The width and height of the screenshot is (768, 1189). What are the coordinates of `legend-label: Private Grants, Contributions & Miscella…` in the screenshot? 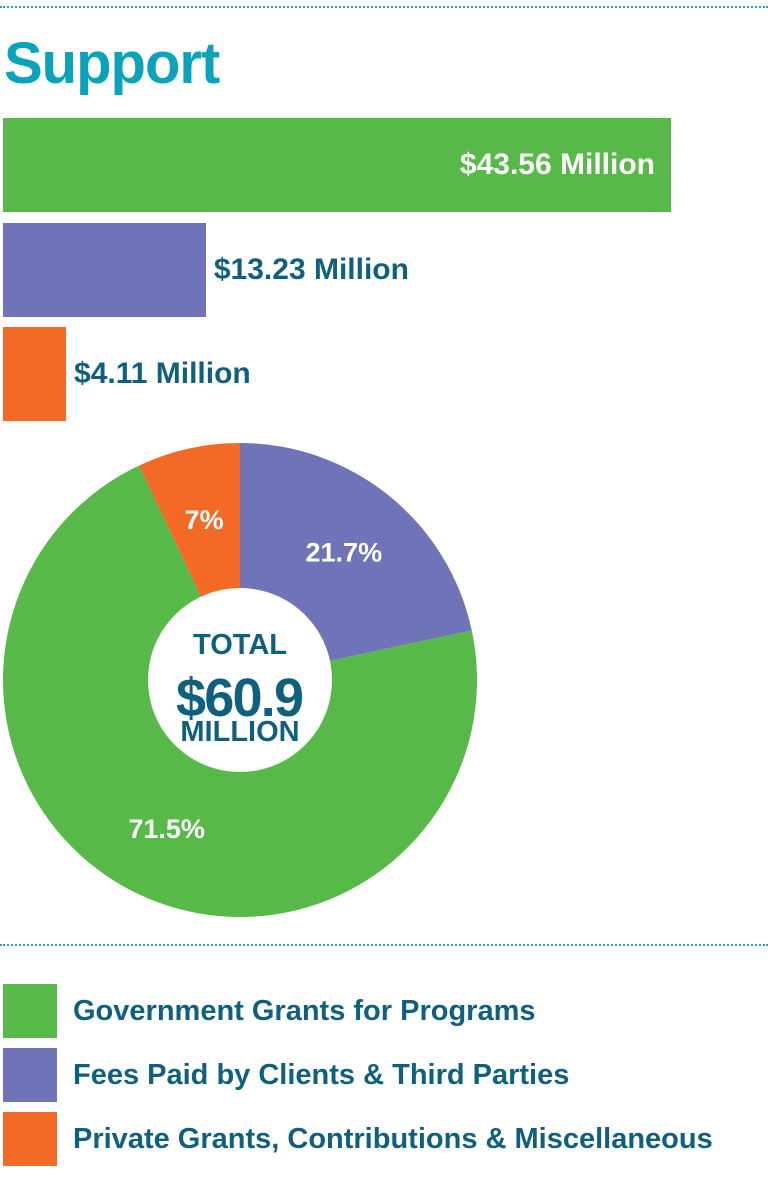 It's located at (393, 1138).